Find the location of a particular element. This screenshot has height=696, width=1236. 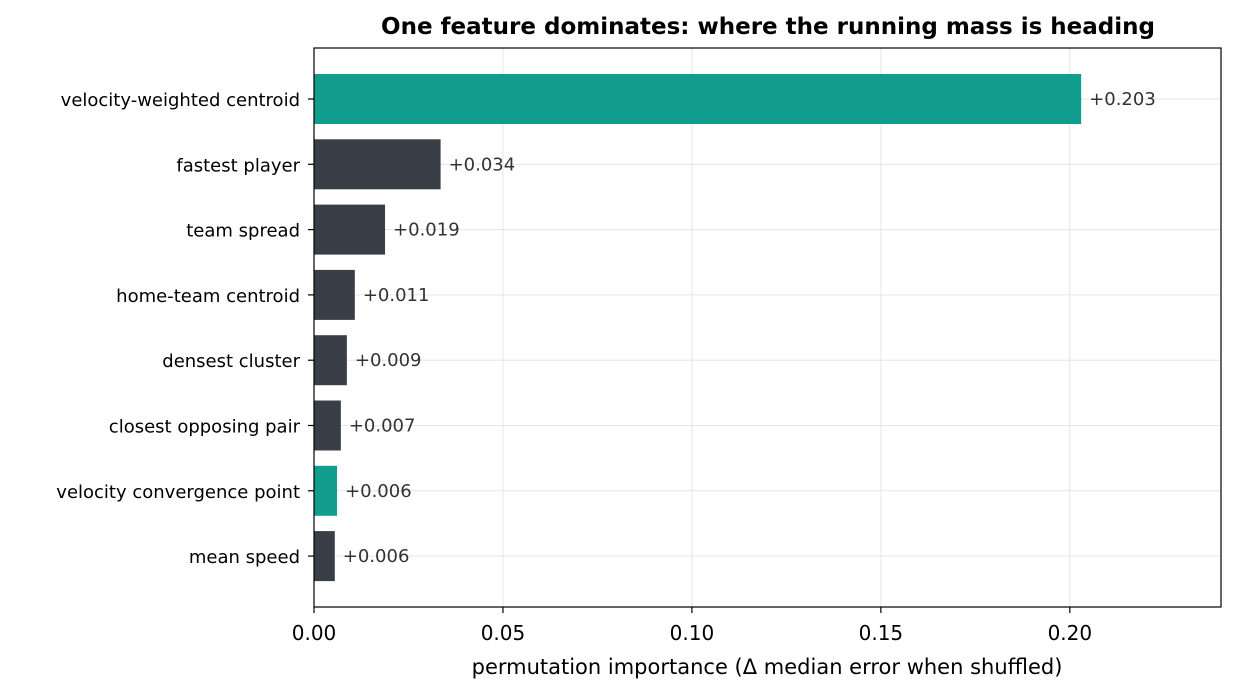

x-axis-ticks: 0.00 0.05 0.10 0.15 0.20 is located at coordinates (692, 626).